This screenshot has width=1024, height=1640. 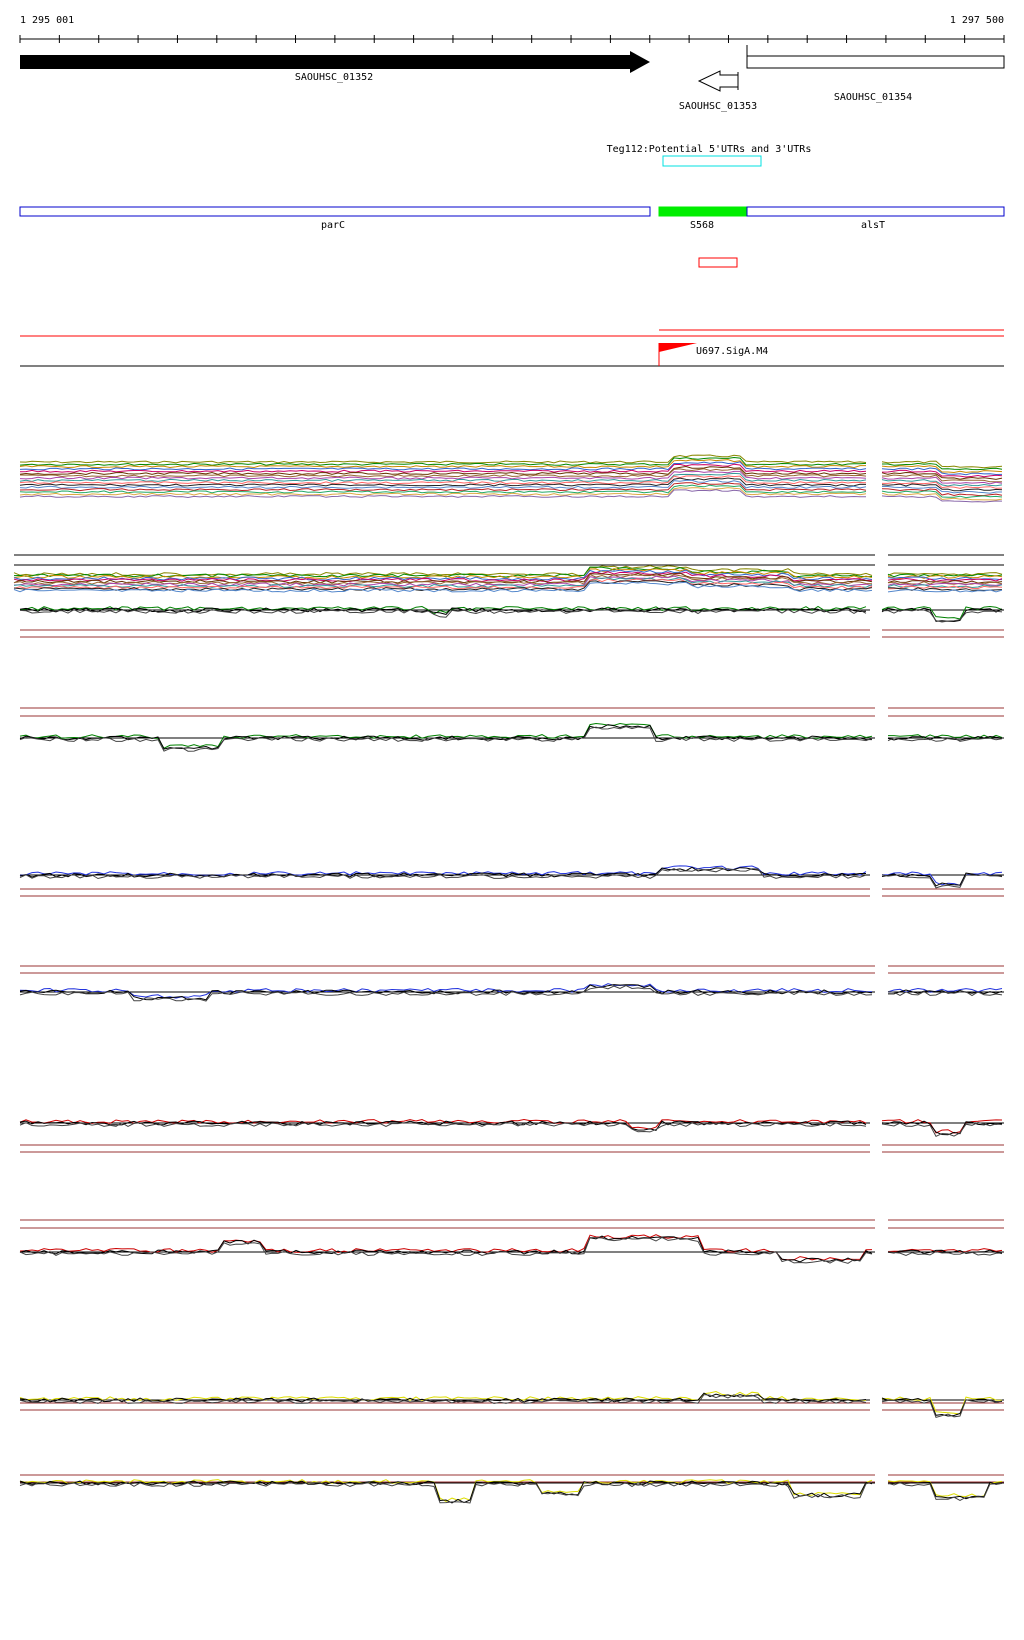 What do you see at coordinates (703, 211) in the screenshot?
I see `annotation-s568` at bounding box center [703, 211].